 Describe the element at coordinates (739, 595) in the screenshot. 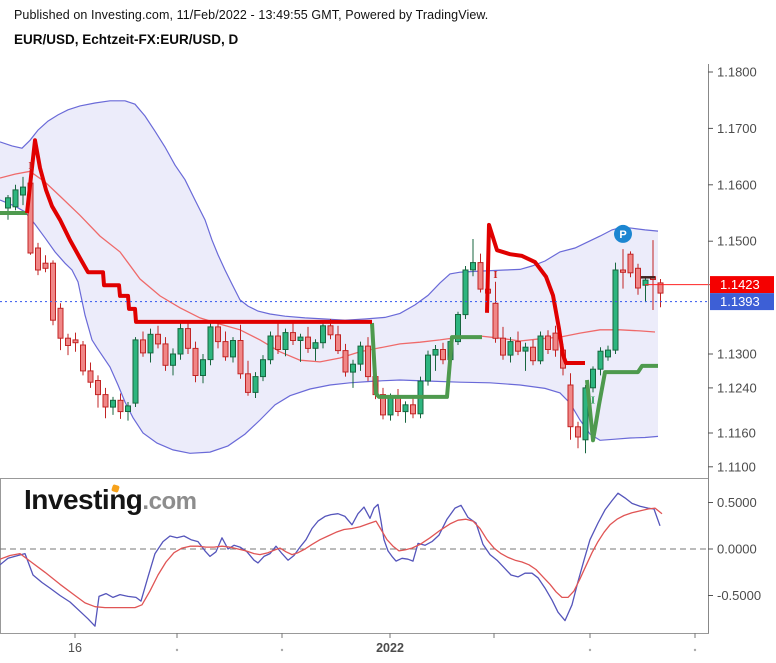

I see `osc-axis-label: -0.5000` at that location.